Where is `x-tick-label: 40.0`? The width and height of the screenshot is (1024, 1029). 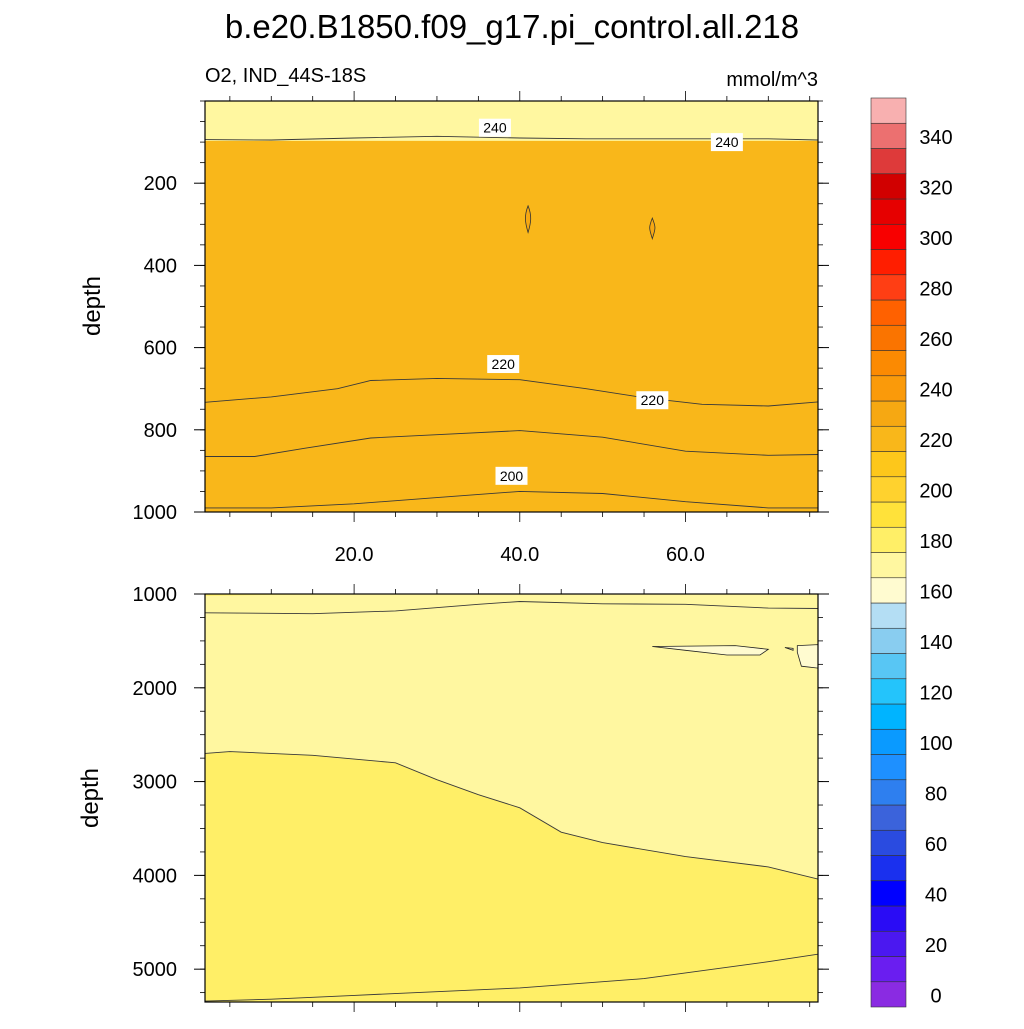 x-tick-label: 40.0 is located at coordinates (519, 555).